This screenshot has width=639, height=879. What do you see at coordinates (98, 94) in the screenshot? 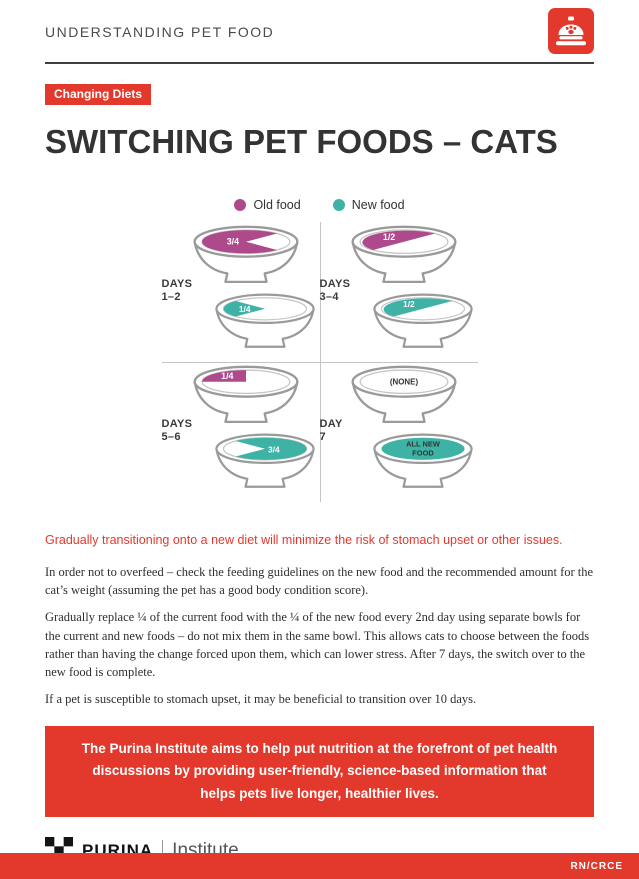
I see `section-badge: Changing Diets` at bounding box center [98, 94].